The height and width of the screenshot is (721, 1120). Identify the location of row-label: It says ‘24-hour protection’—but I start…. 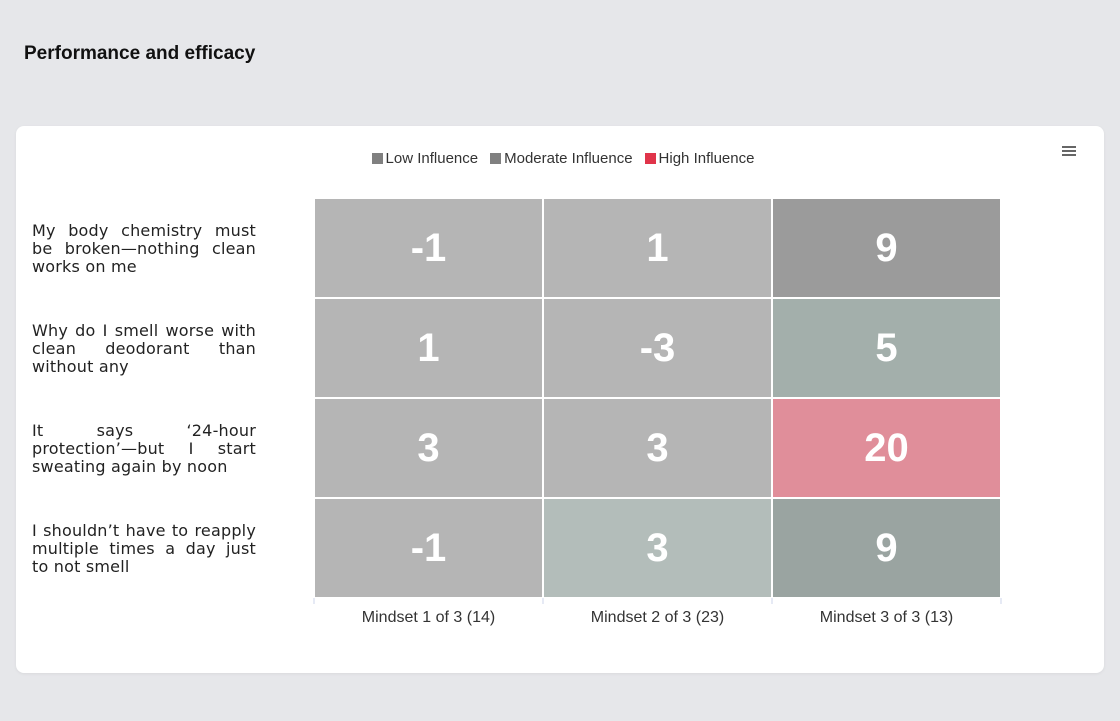
(144, 448).